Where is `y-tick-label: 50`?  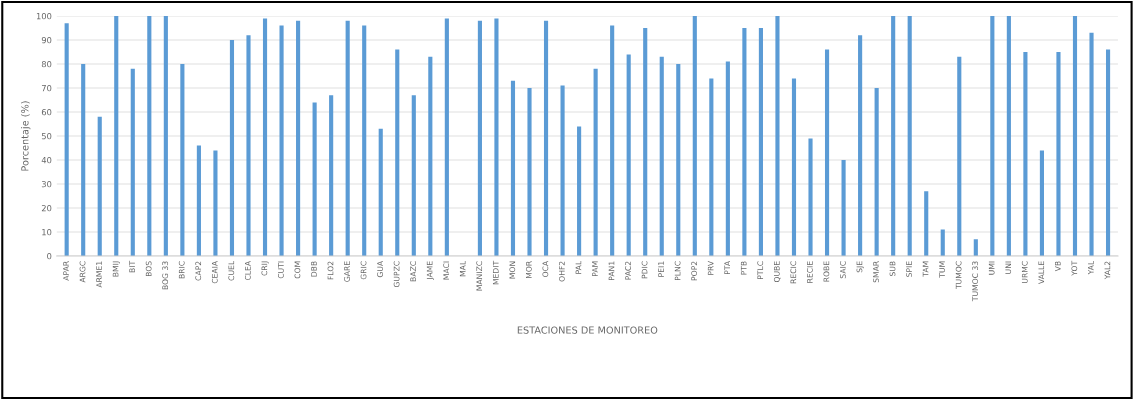
y-tick-label: 50 is located at coordinates (46, 136).